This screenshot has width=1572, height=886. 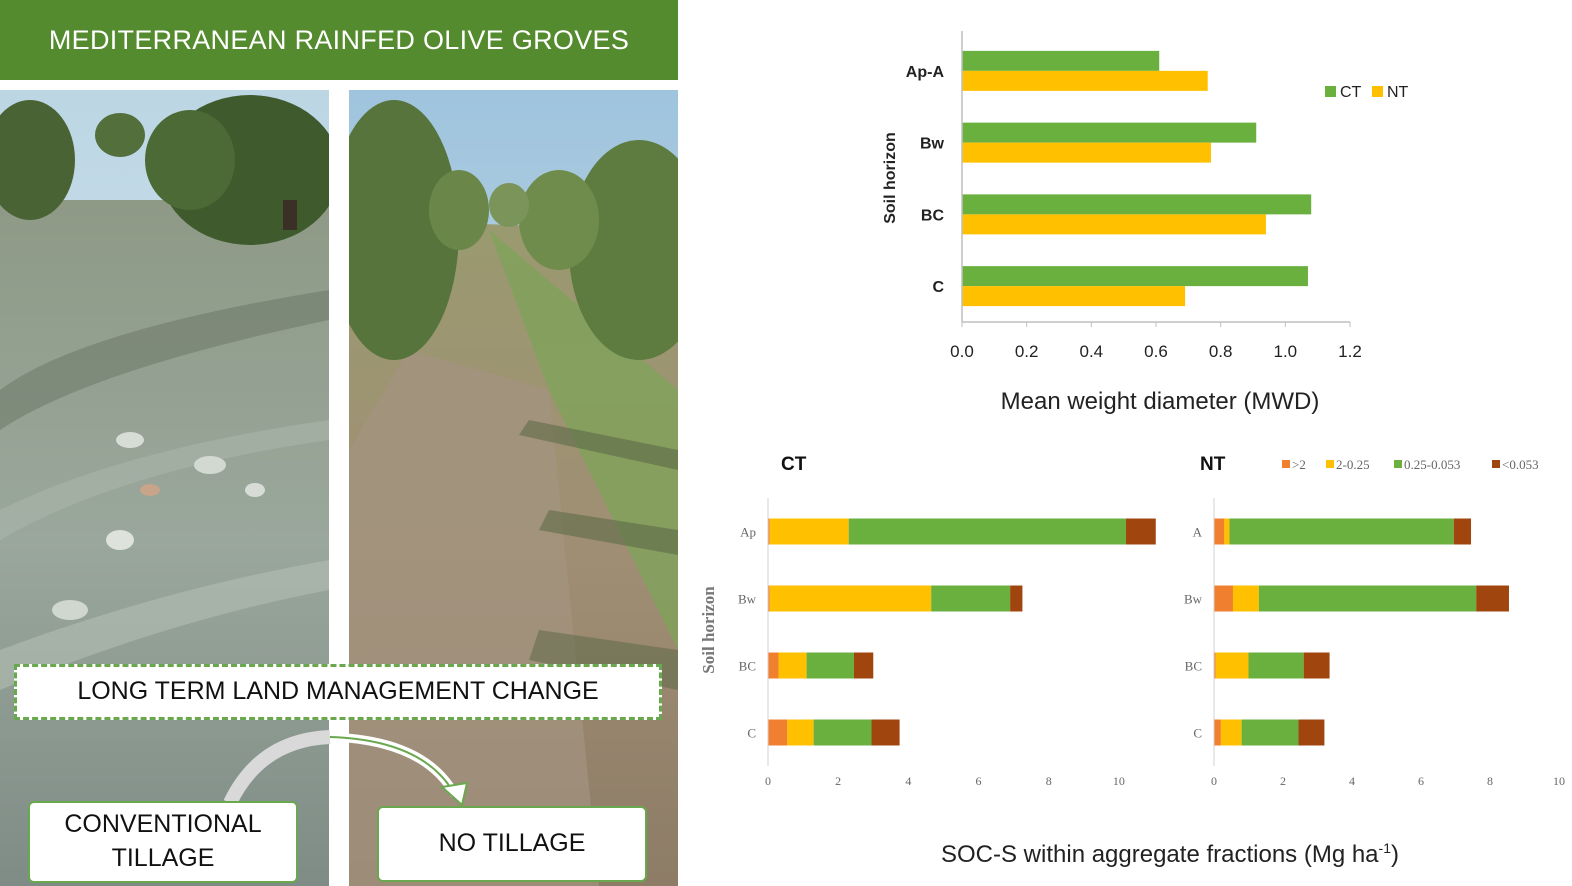 What do you see at coordinates (1374, 621) in the screenshot?
I see `nt-soc-stacked-chart: NT A Bw BC C 0 2 4 6 8 10 >2 2-0.25 0.25-0.053 <0.053` at bounding box center [1374, 621].